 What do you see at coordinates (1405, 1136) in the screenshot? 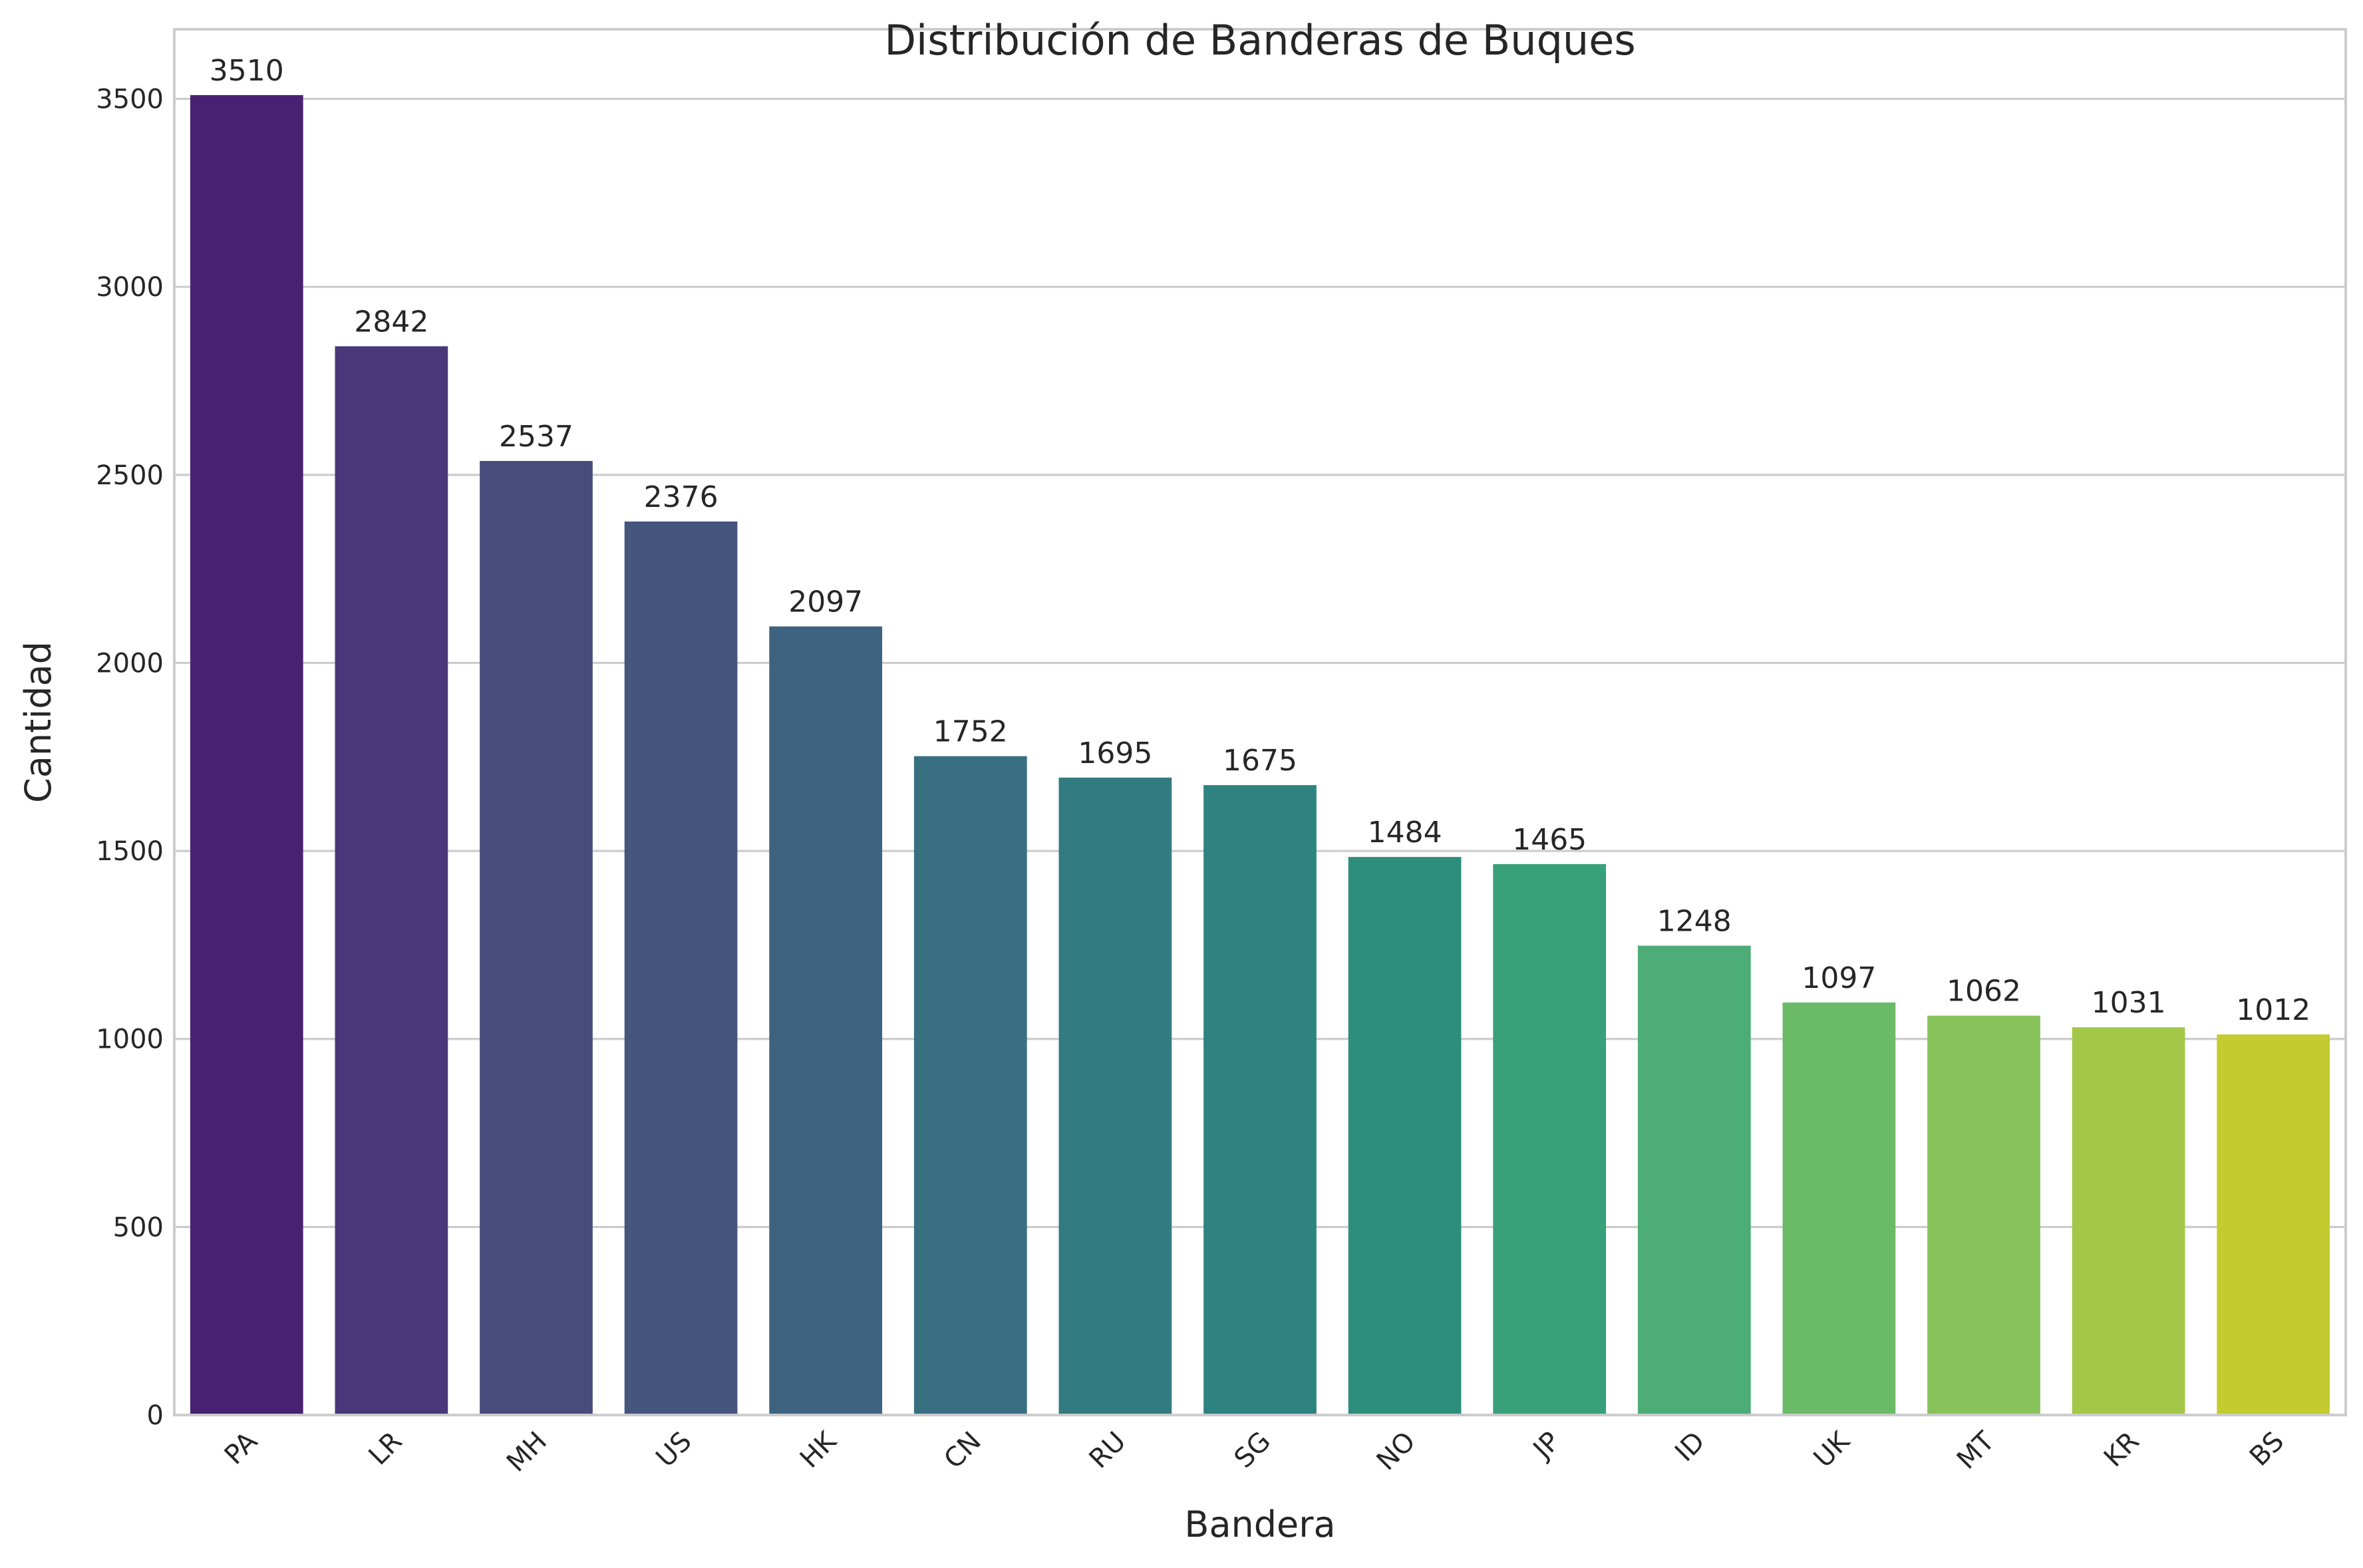
I see `bar-no` at bounding box center [1405, 1136].